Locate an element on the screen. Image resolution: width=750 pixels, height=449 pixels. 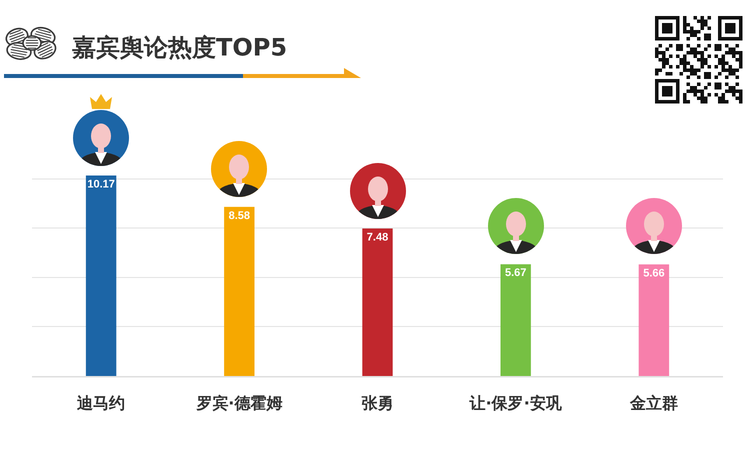
data-label: 7.48 is located at coordinates (377, 238).